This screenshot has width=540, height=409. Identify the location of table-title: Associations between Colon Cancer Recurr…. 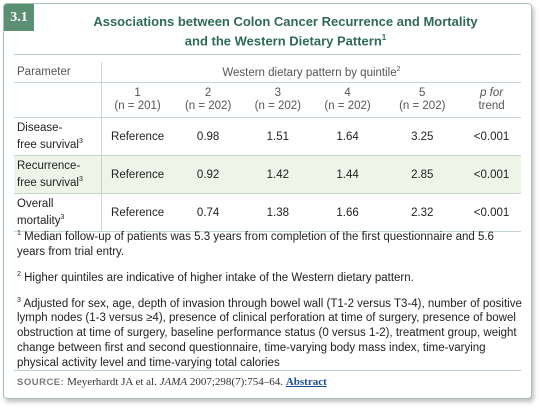
(285, 31).